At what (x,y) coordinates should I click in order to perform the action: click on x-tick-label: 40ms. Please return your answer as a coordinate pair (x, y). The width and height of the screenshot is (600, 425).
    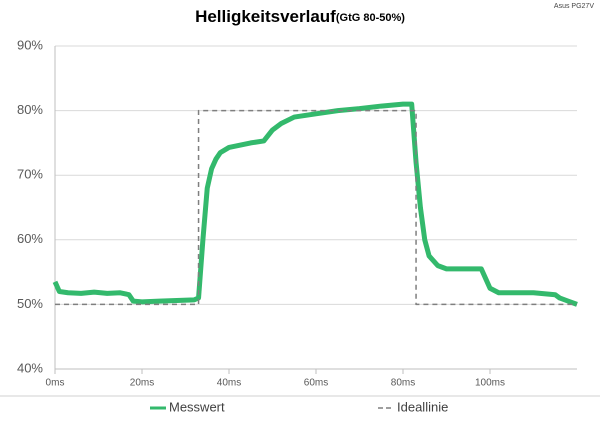
    Looking at the image, I should click on (229, 383).